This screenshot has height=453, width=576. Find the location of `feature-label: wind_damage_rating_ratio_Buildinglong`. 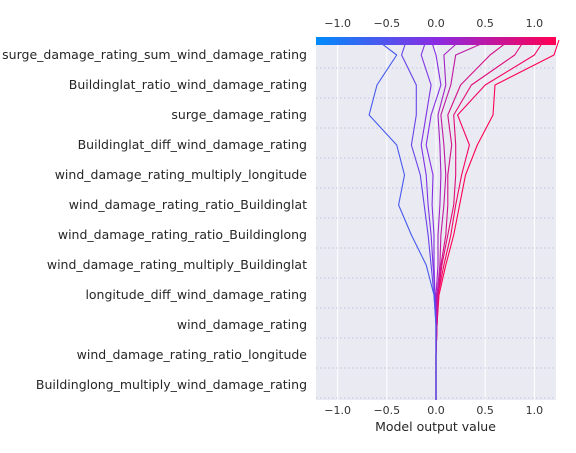

feature-label: wind_damage_rating_ratio_Buildinglong is located at coordinates (182, 234).